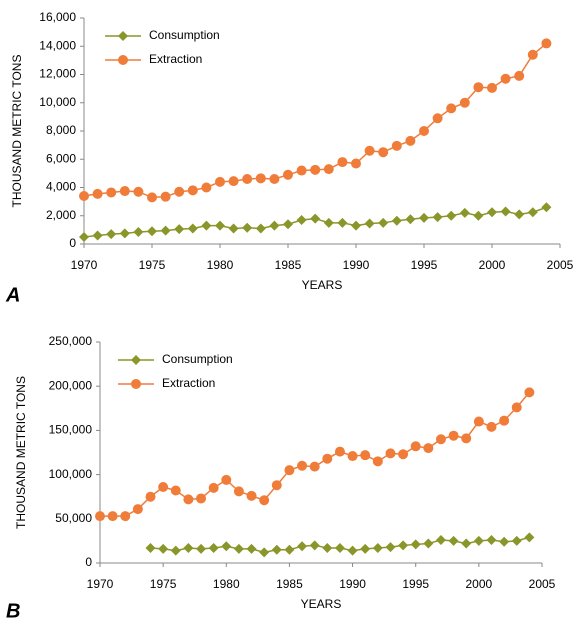 The width and height of the screenshot is (576, 630). Describe the element at coordinates (61, 158) in the screenshot. I see `y-tick-label: 6,000` at that location.